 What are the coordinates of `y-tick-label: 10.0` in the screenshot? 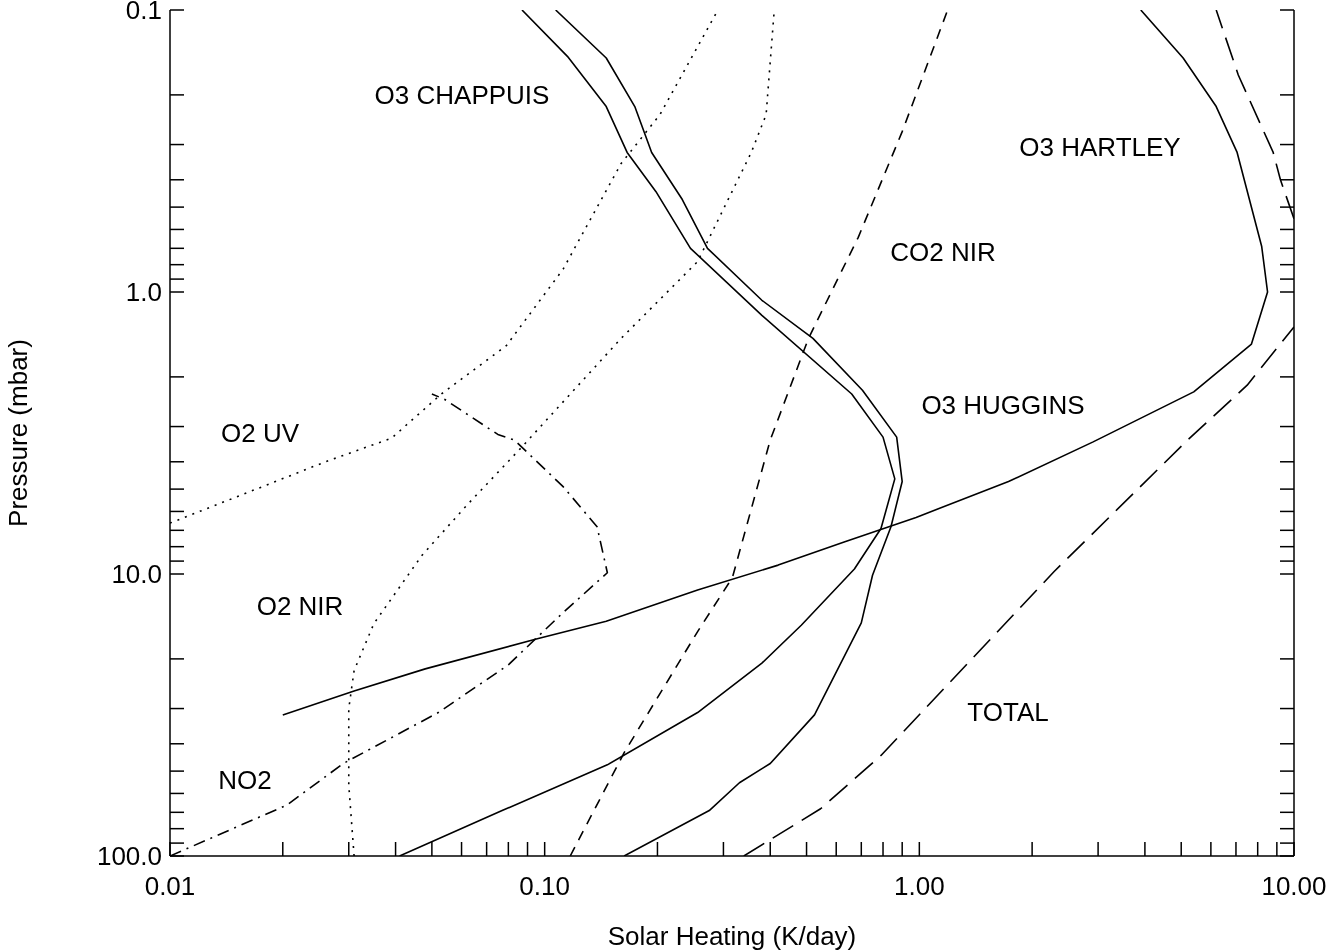 It's located at (136, 574).